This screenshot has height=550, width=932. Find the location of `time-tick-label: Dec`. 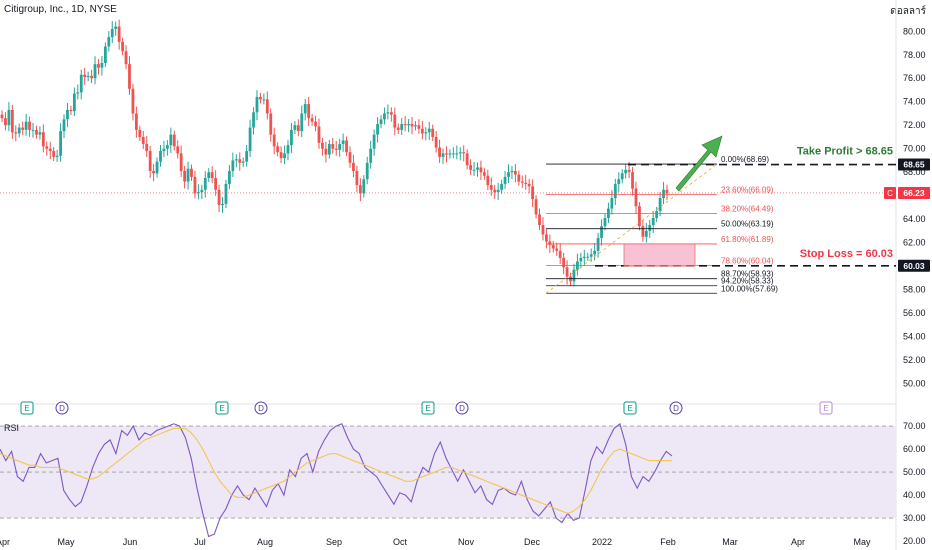

time-tick-label: Dec is located at coordinates (532, 542).